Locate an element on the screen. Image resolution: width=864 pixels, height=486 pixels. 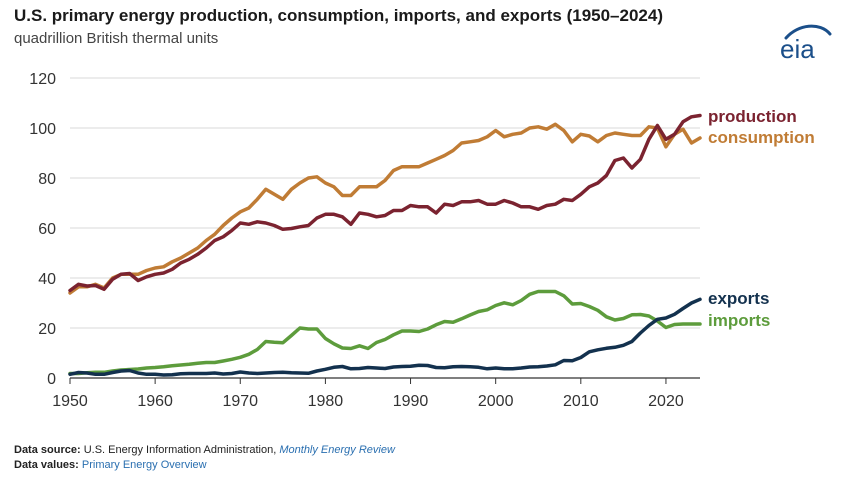
footer-source-link: Monthly Energy Review is located at coordinates (337, 450).